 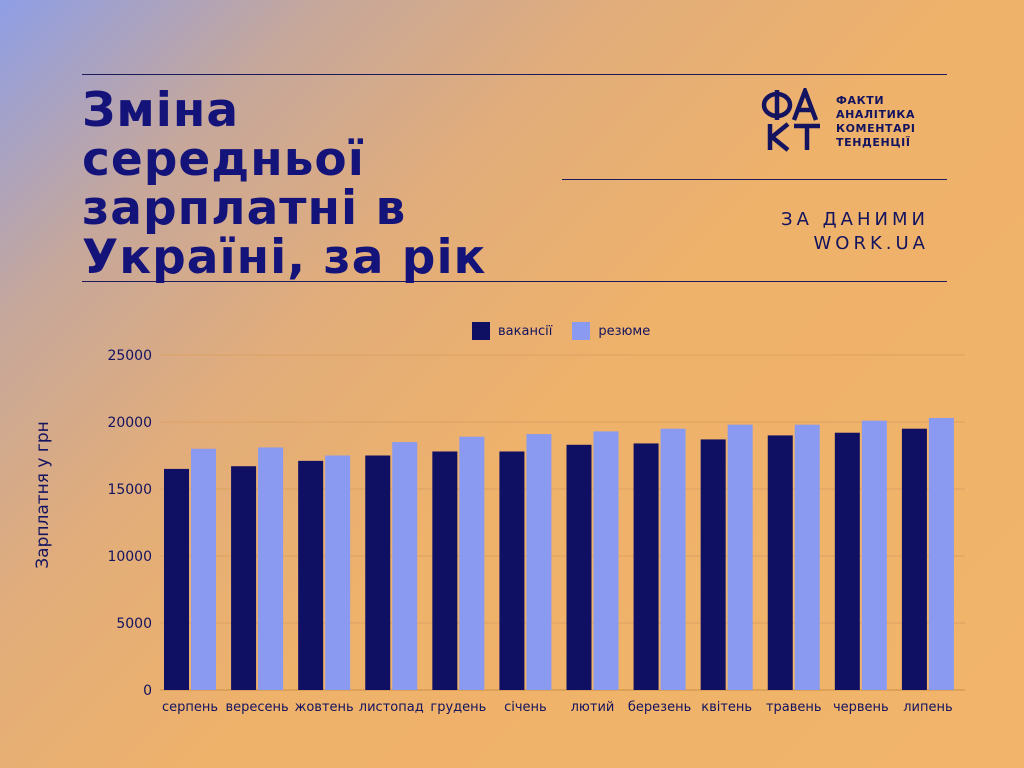 I want to click on legend-item-resumes: резюме, so click(x=611, y=331).